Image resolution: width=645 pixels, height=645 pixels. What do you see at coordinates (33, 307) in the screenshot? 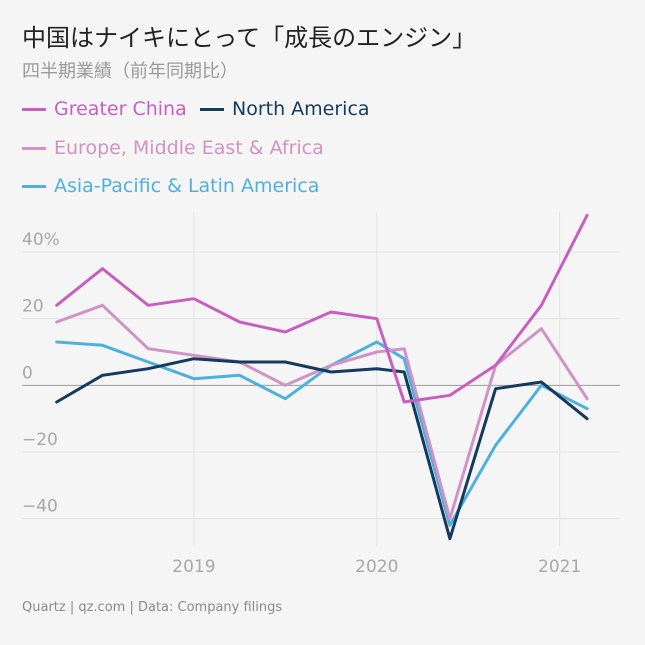
I see `y-tick-label: 20` at bounding box center [33, 307].